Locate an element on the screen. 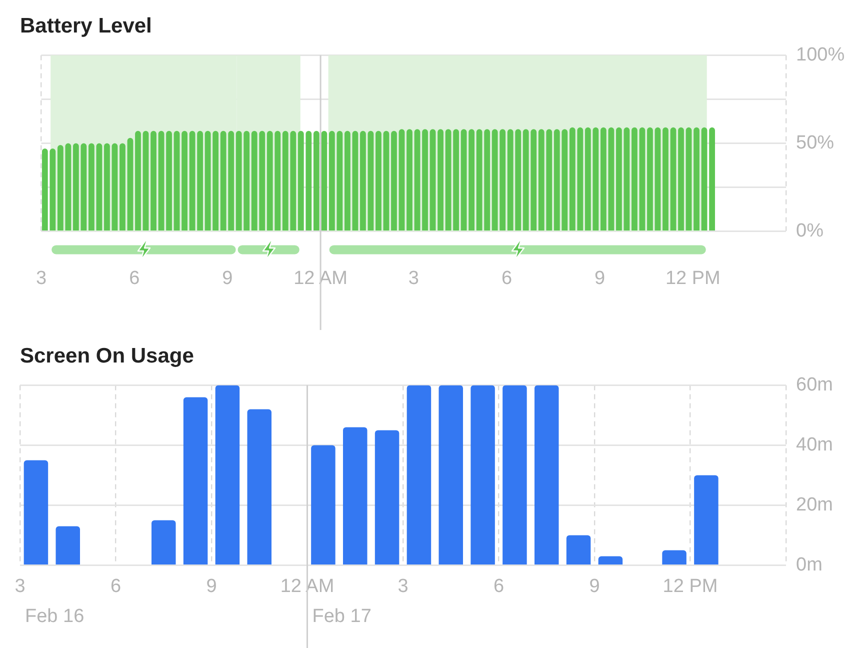  y-tick-label: 50% is located at coordinates (815, 143).